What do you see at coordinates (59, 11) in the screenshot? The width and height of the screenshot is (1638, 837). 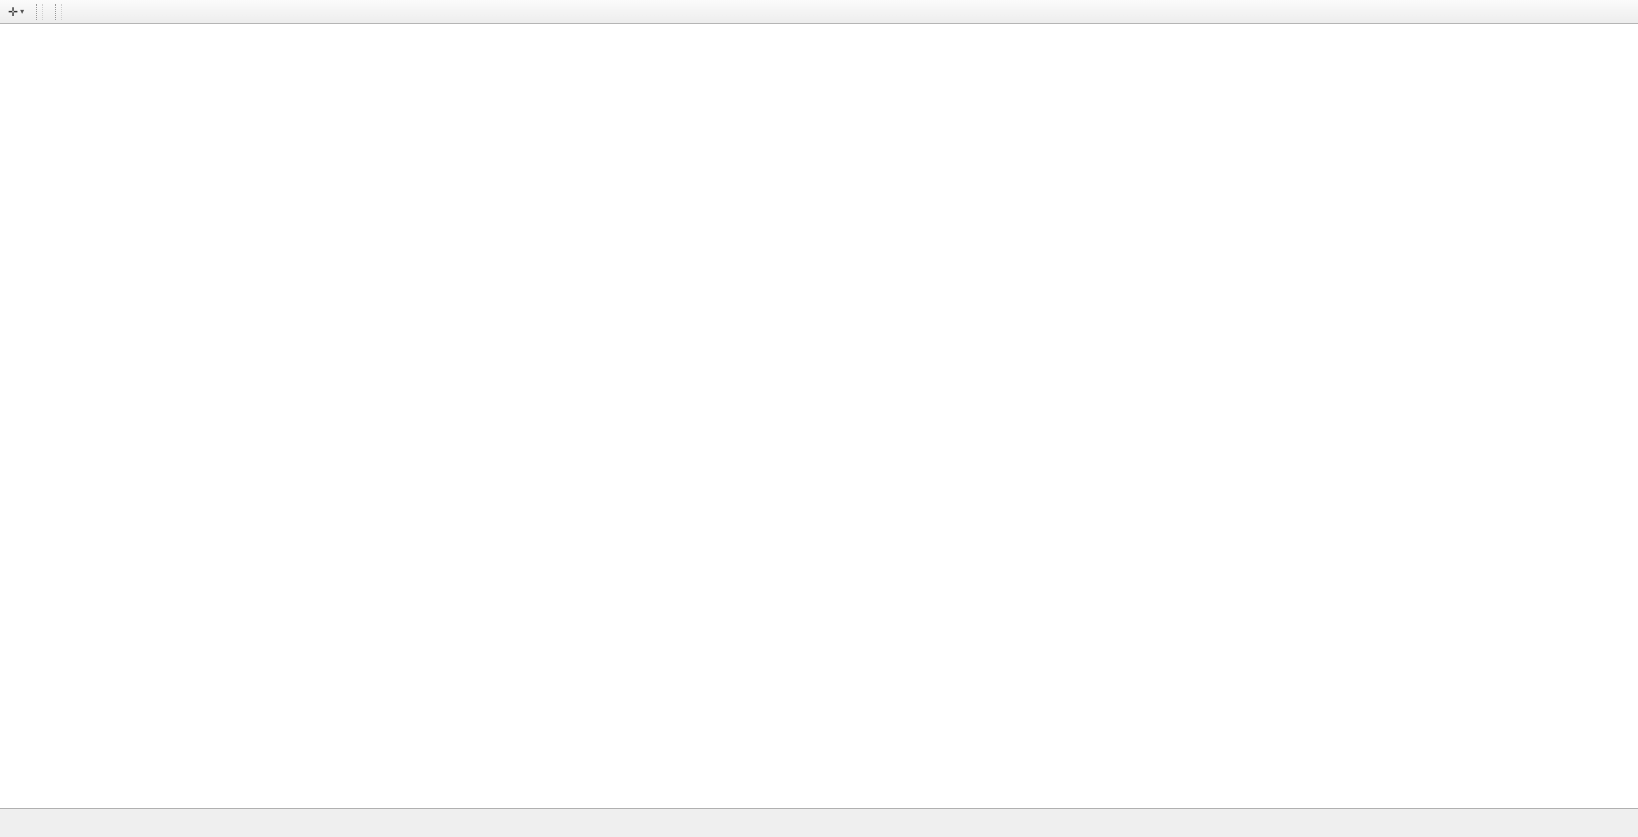 I see `toolbar-grip-end` at bounding box center [59, 11].